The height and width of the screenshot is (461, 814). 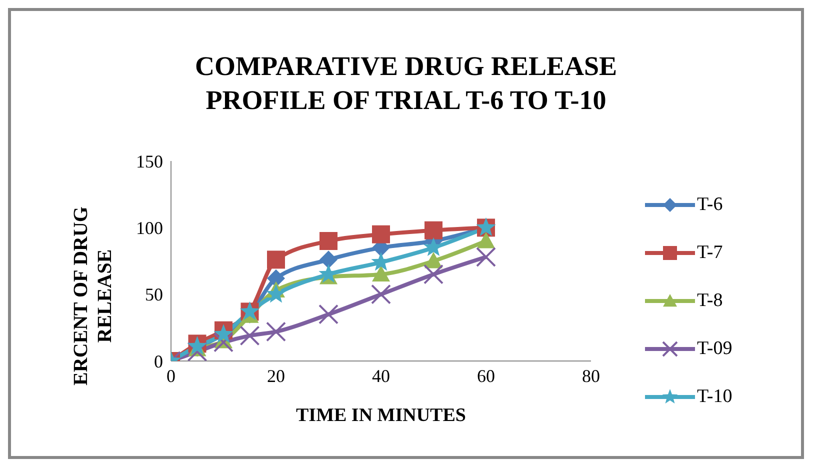 I want to click on legend-label: T-6, so click(x=710, y=205).